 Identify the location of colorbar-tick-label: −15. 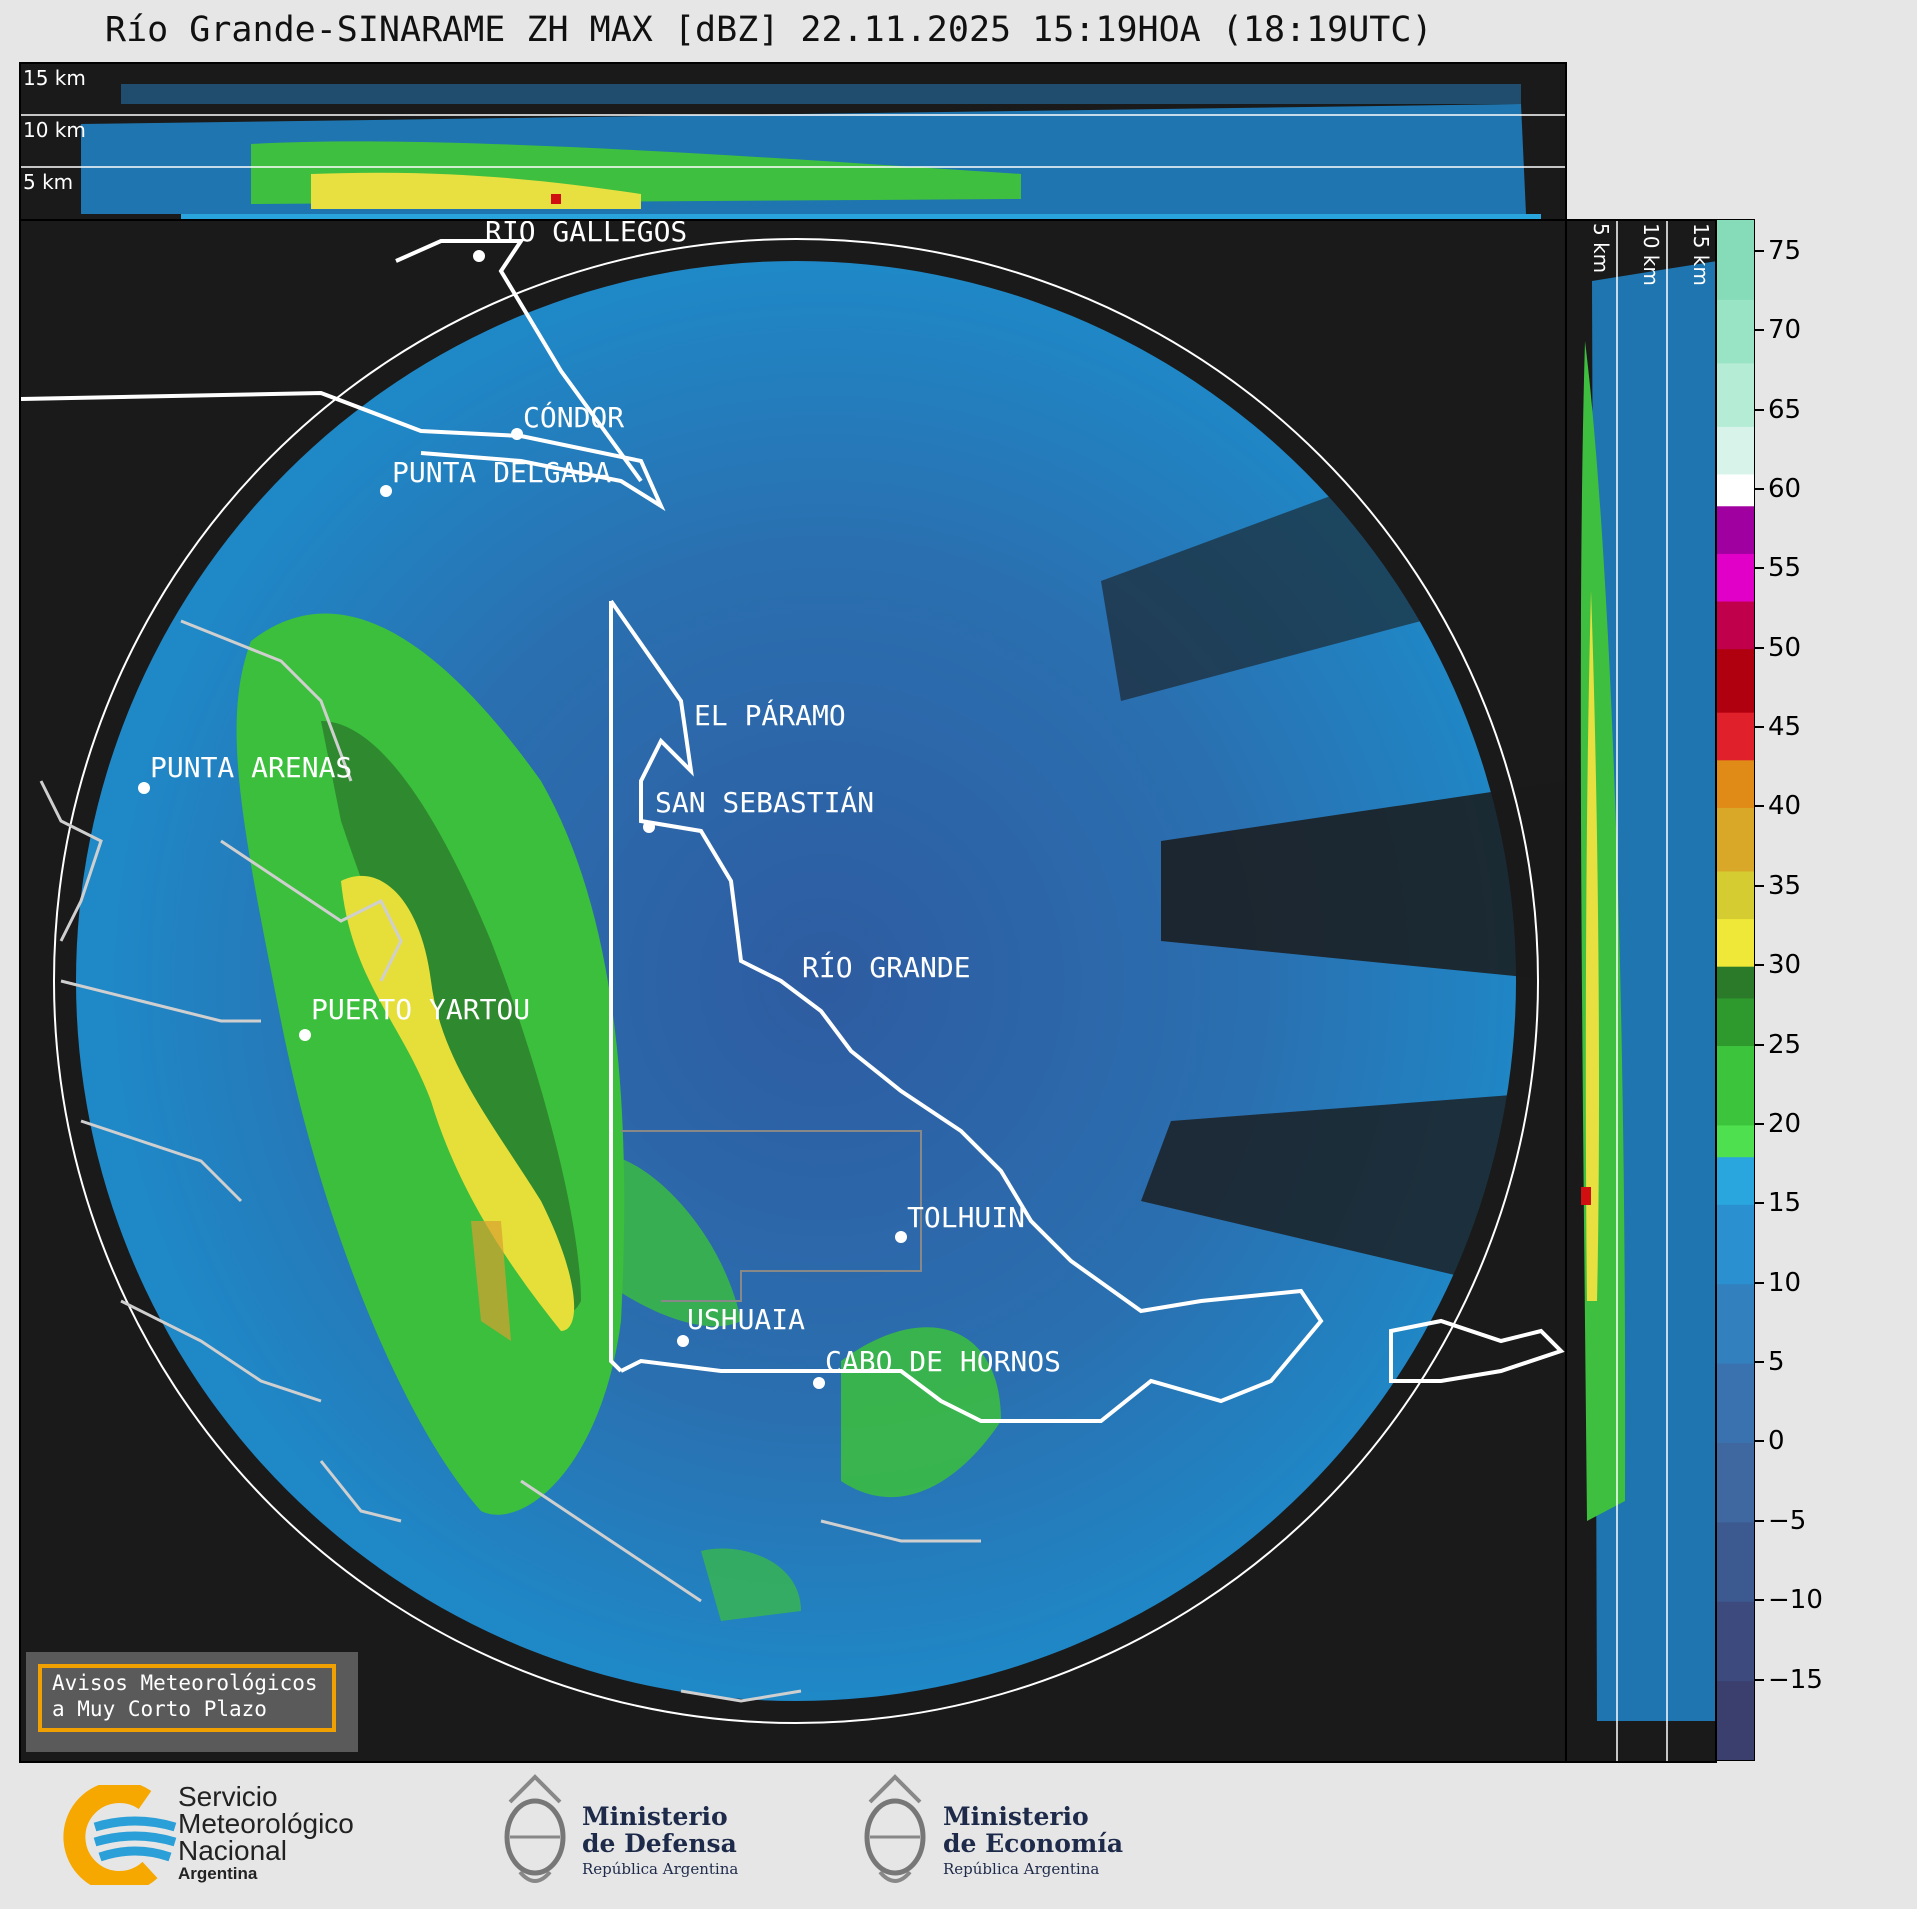
(1795, 1679).